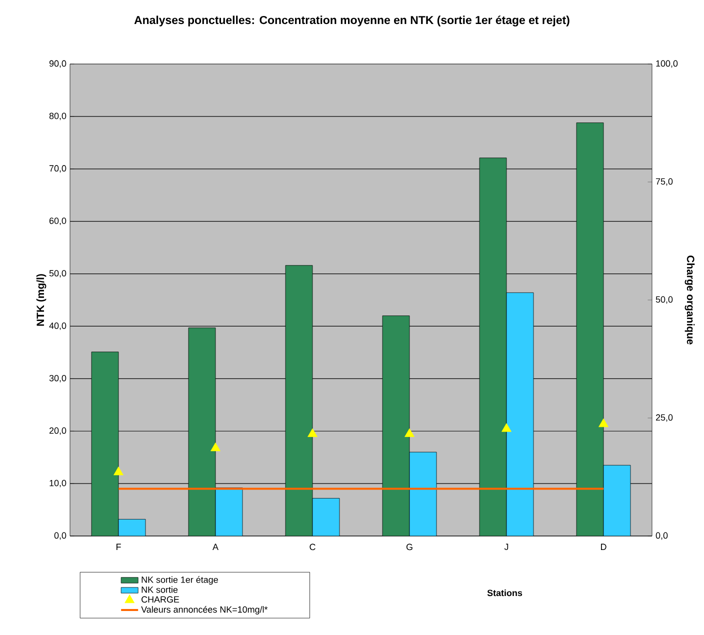 The height and width of the screenshot is (635, 704). I want to click on legend-label: NK sortie 1er étage, so click(180, 580).